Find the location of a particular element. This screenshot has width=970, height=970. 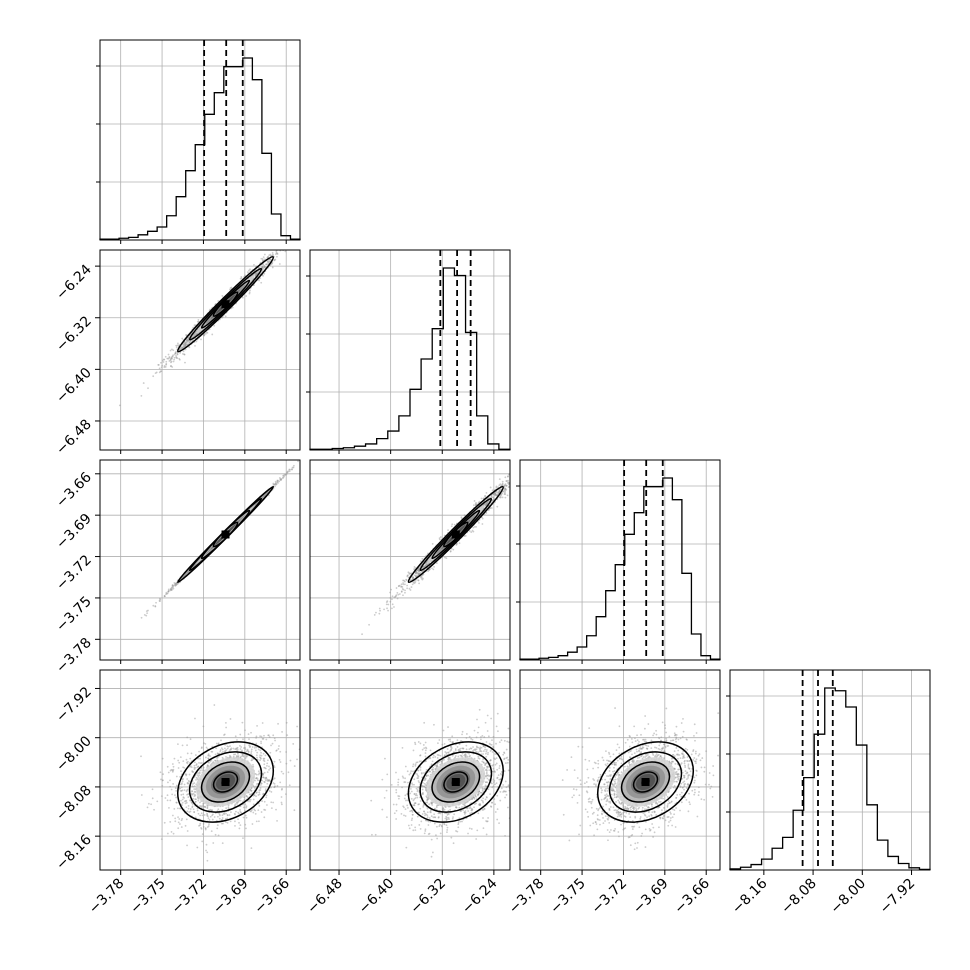

panel-content is located at coordinates (435, 554).